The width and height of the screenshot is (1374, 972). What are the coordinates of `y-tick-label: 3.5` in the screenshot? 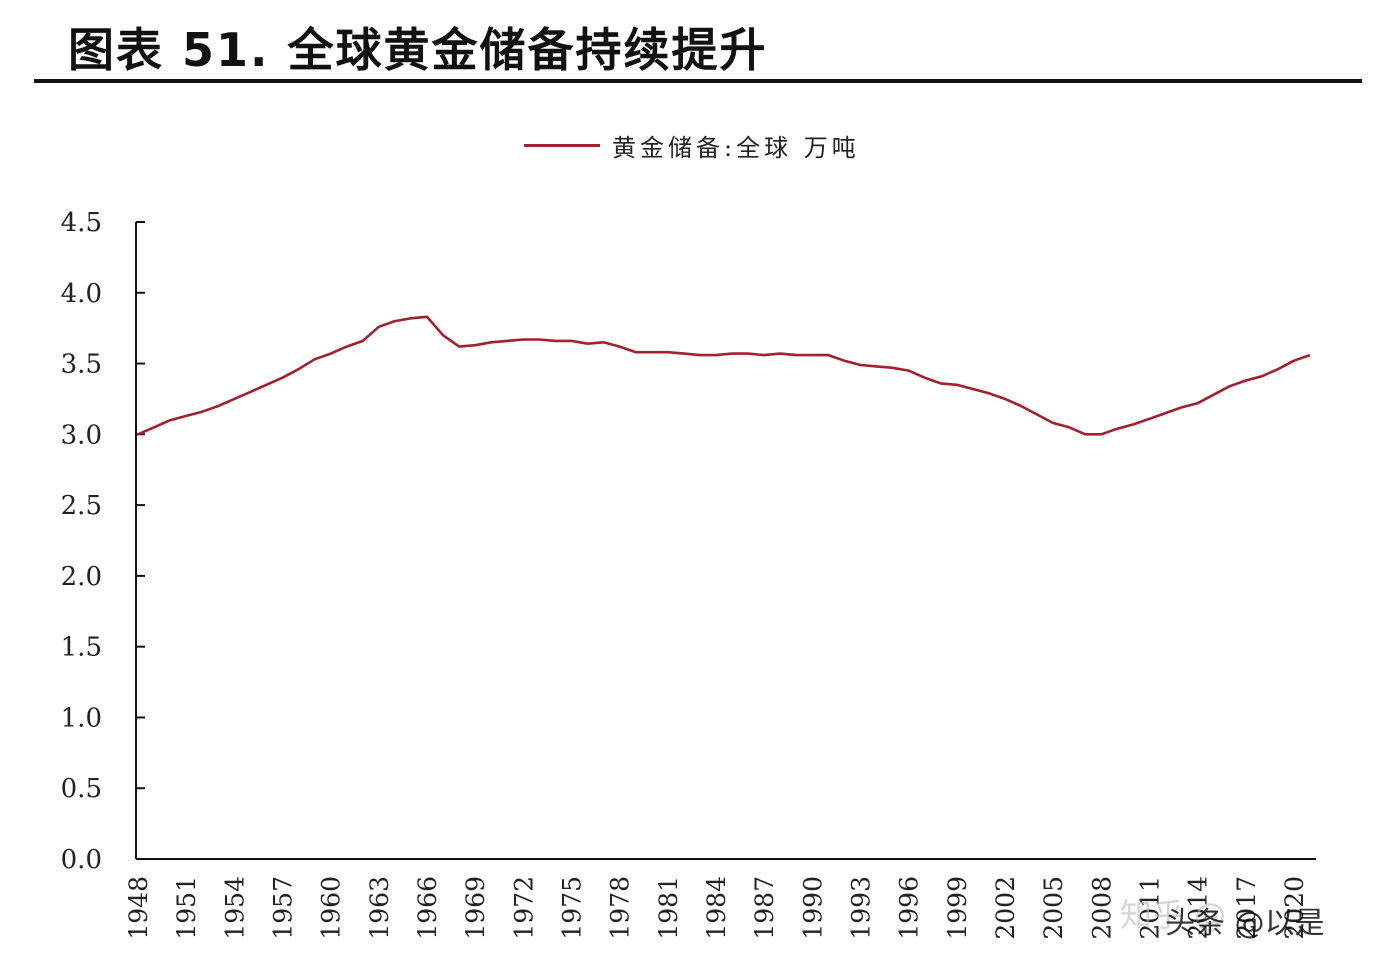 It's located at (81, 365).